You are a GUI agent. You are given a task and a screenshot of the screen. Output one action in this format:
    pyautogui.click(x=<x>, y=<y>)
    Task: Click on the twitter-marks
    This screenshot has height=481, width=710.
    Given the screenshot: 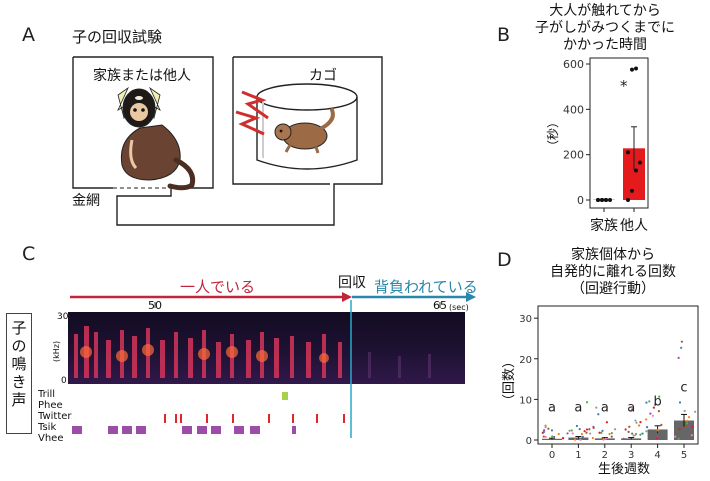 What is the action you would take?
    pyautogui.click(x=254, y=418)
    